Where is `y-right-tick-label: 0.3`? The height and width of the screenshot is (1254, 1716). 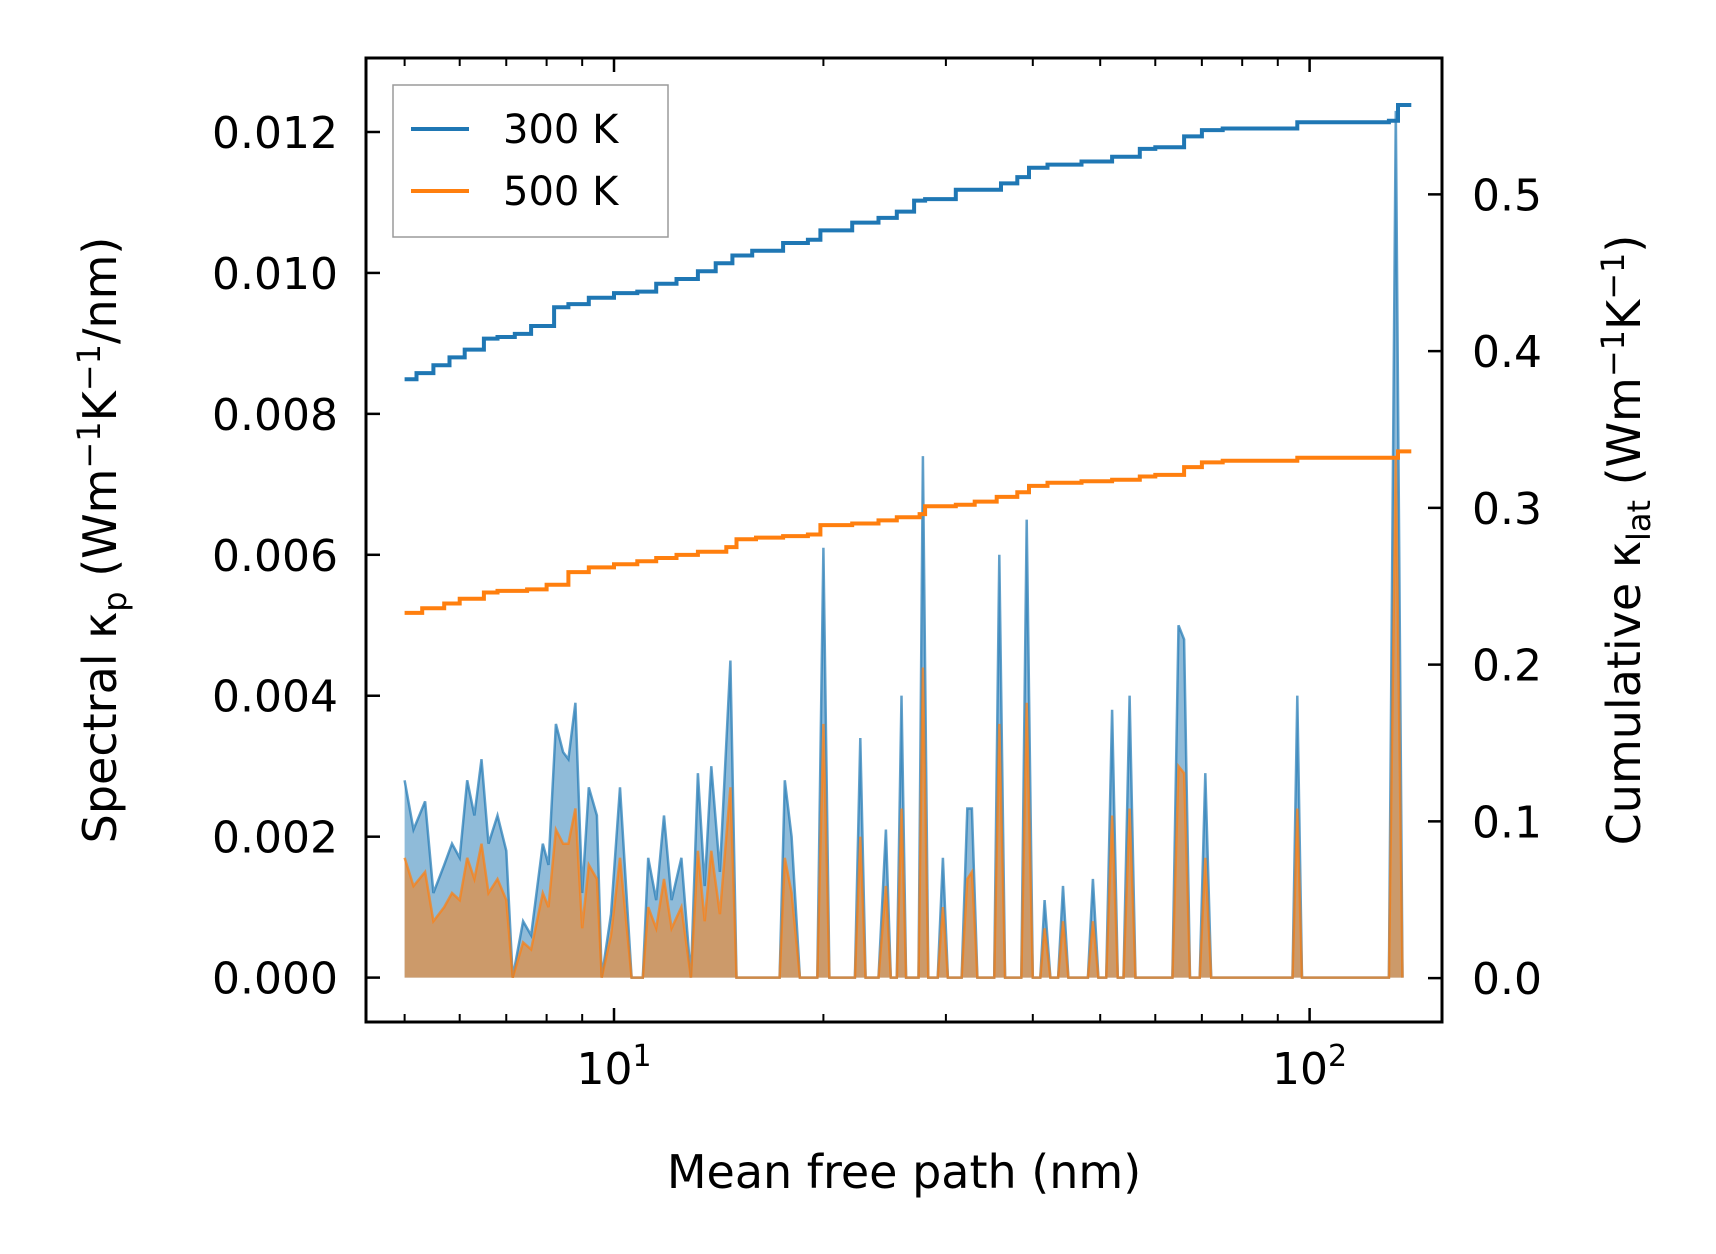 y-right-tick-label: 0.3 is located at coordinates (1507, 509).